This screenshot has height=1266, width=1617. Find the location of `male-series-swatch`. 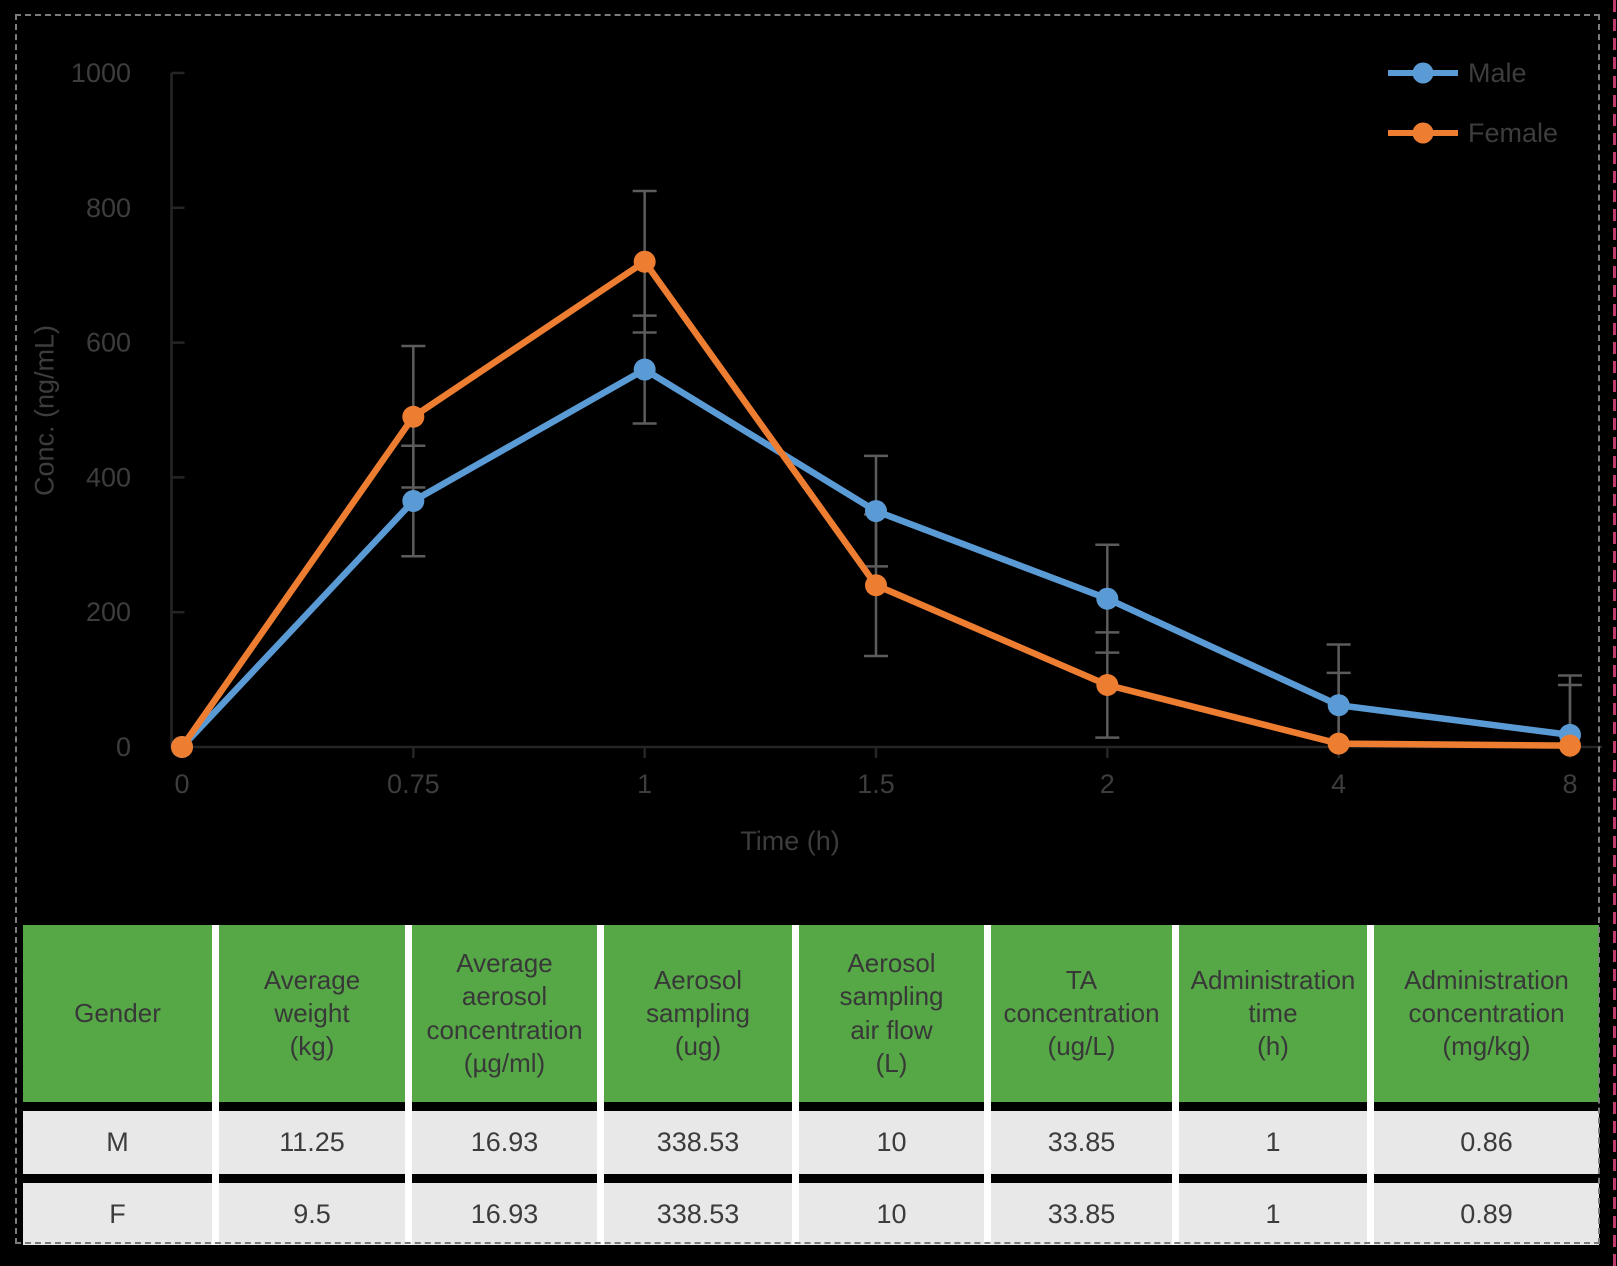

male-series-swatch is located at coordinates (1423, 73).